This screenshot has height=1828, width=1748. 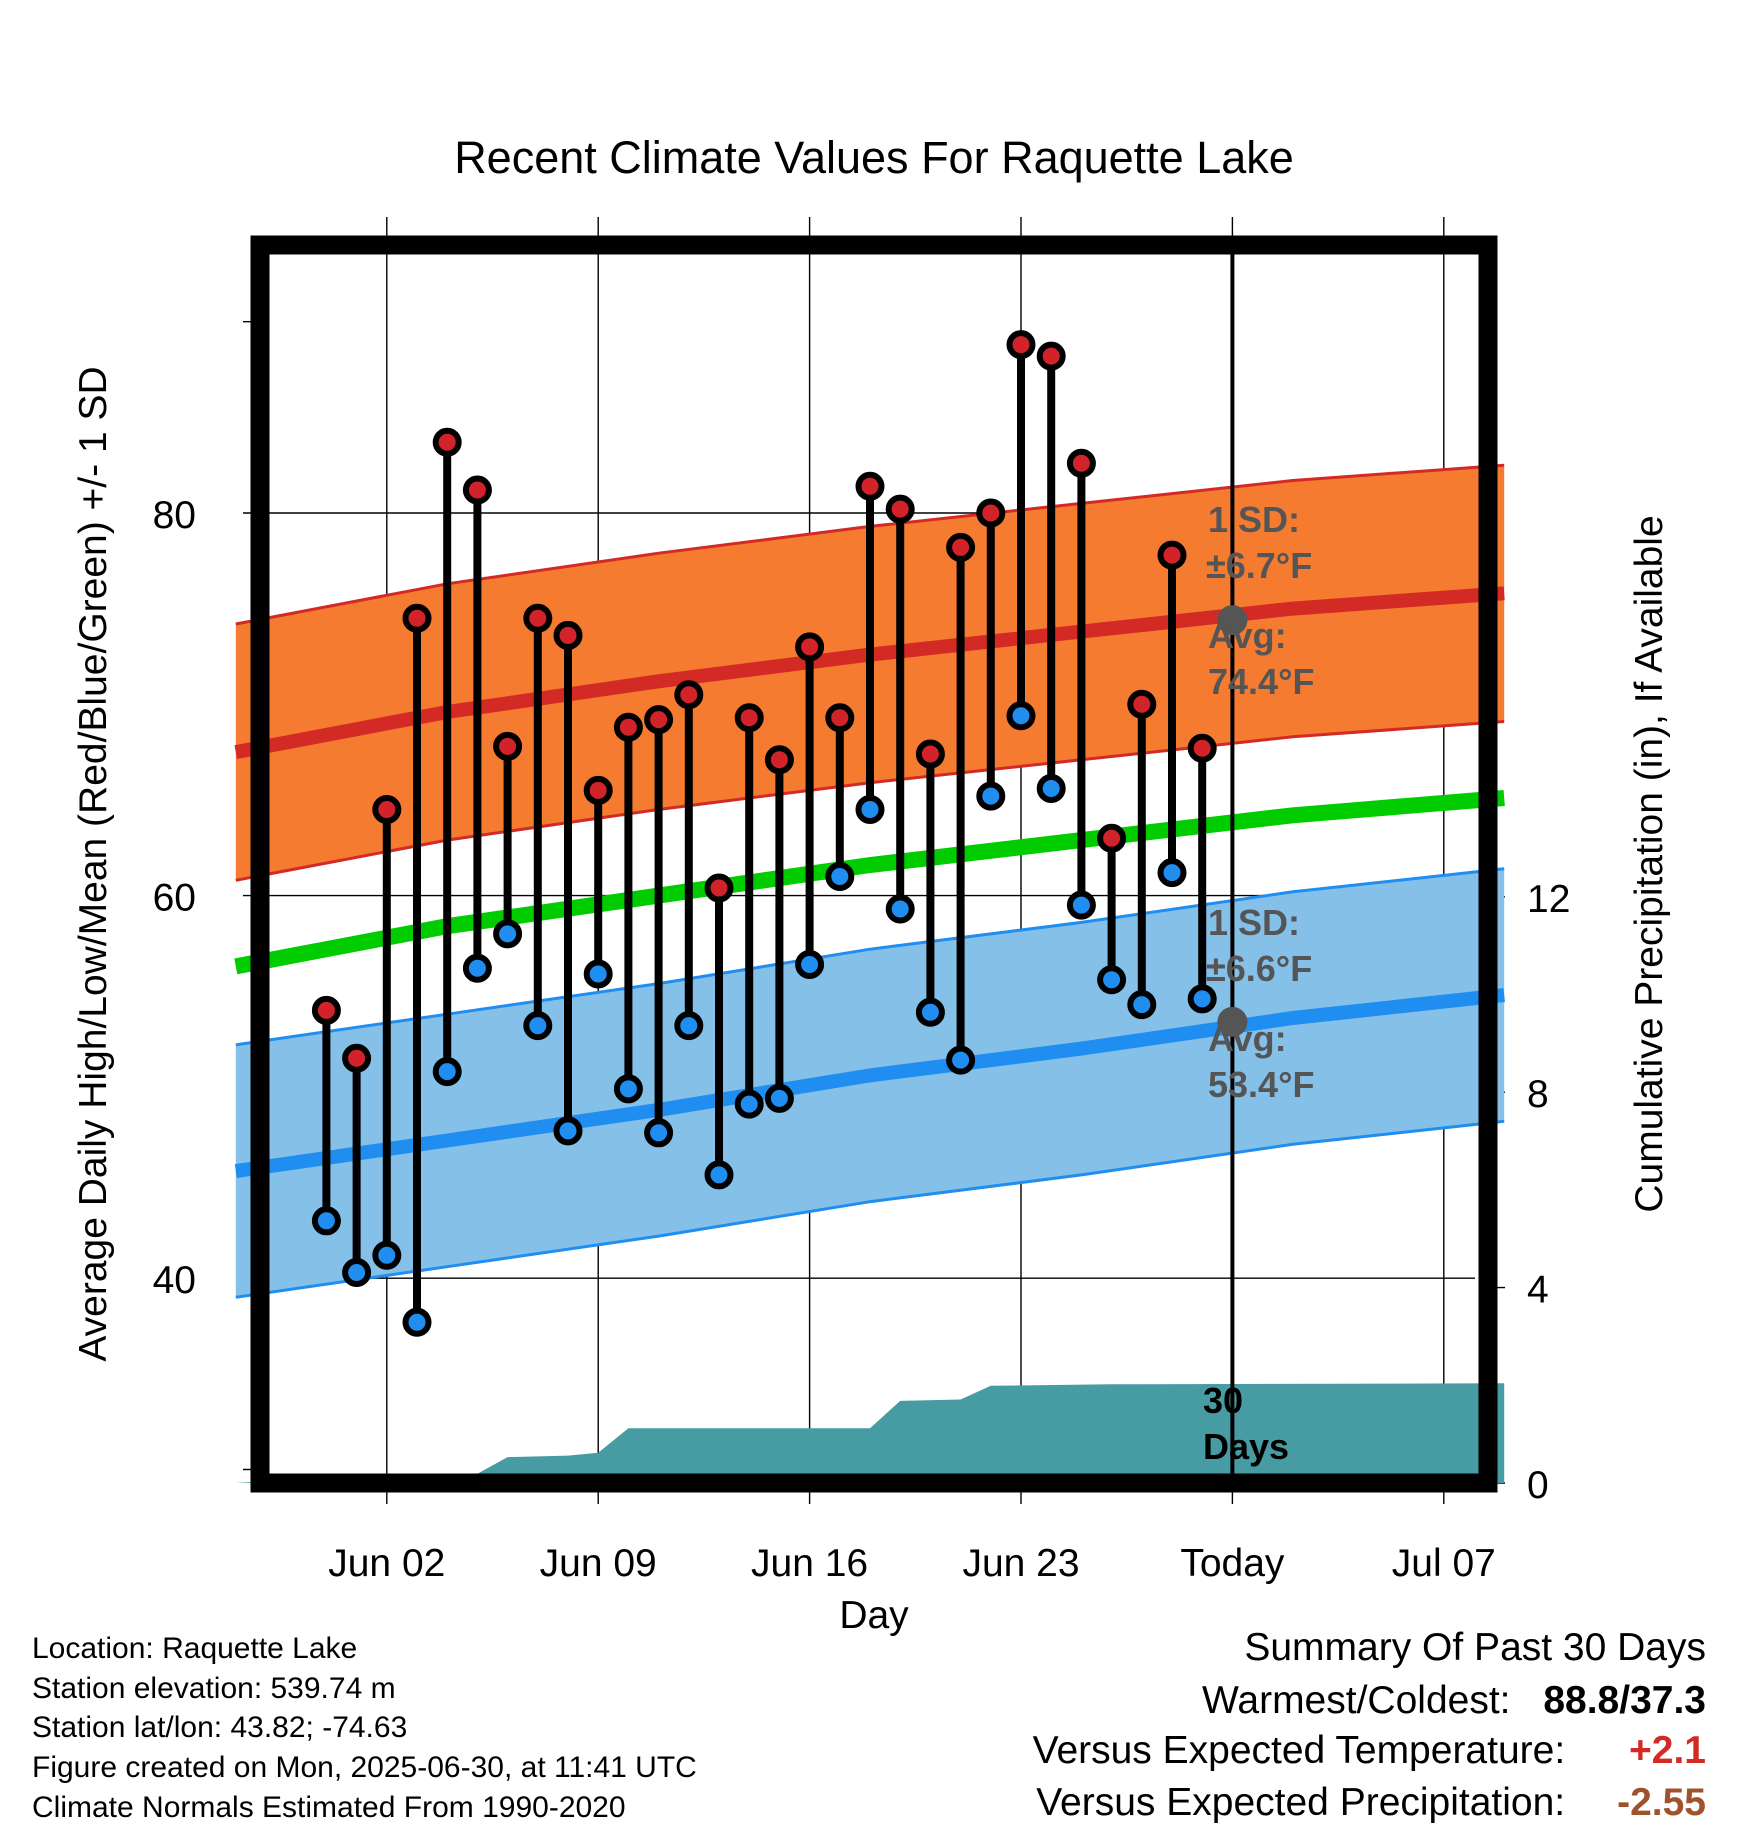 I want to click on chart-title: Recent Climate Values For Raquette Lake, so click(x=874, y=157).